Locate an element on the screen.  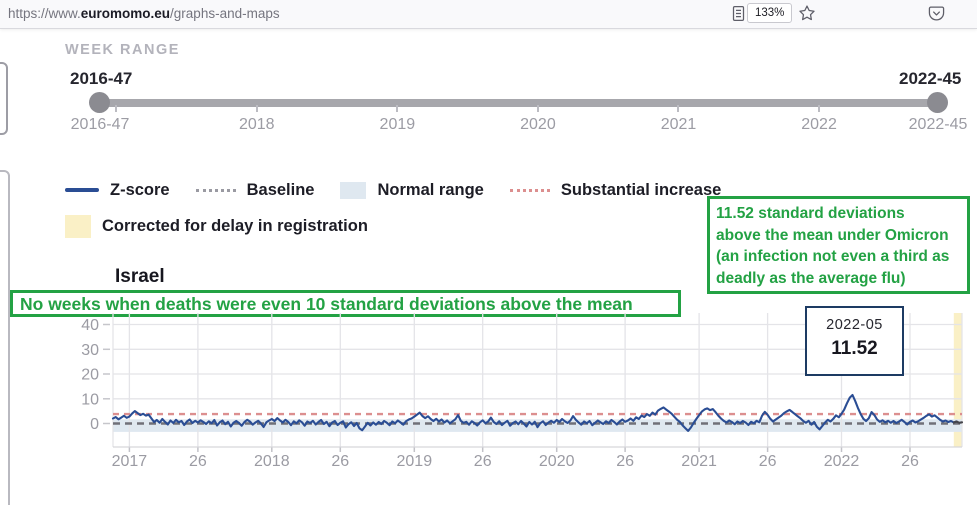
week-range-axis-label: 2022-45 is located at coordinates (938, 124).